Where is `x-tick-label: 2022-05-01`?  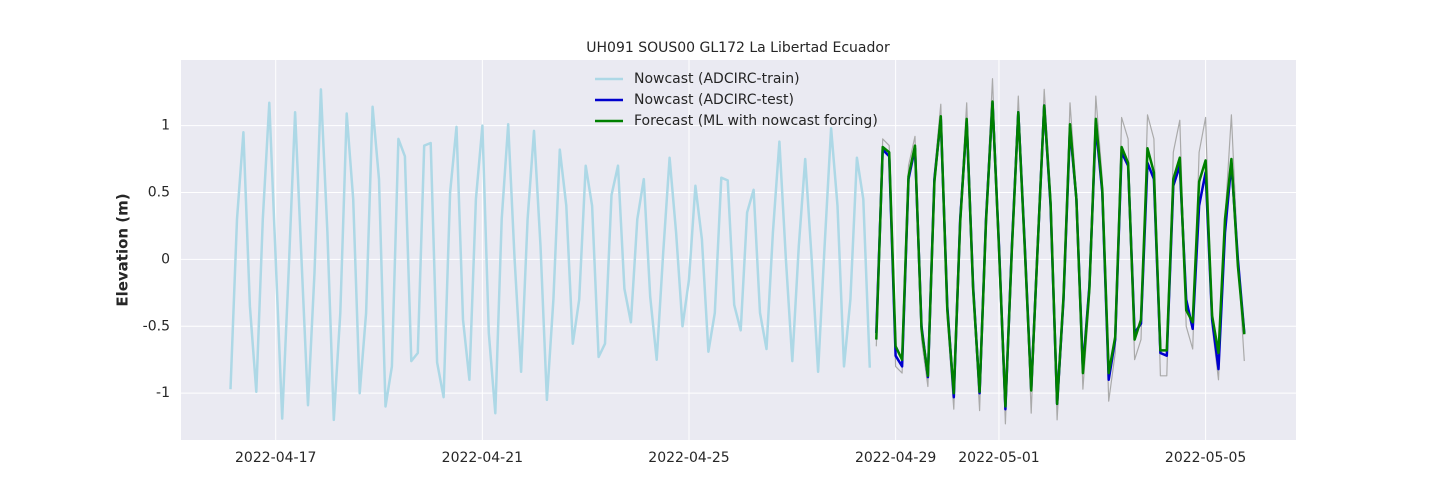 x-tick-label: 2022-05-01 is located at coordinates (998, 458).